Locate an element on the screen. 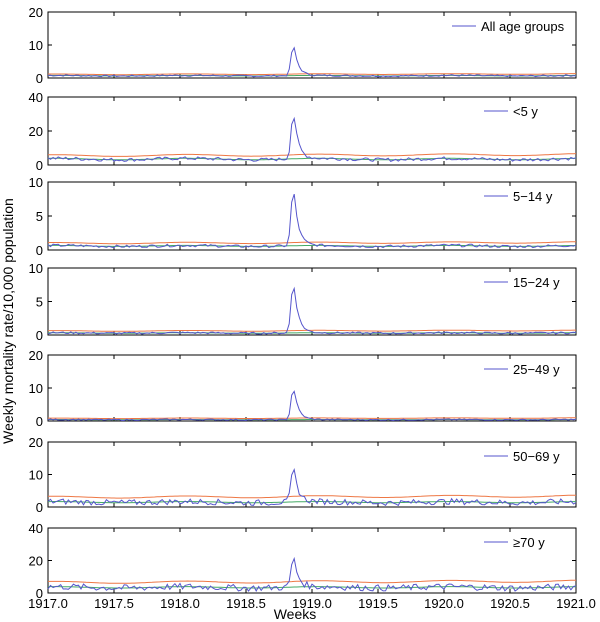 The height and width of the screenshot is (622, 600). x-tick-label: 1918.0 is located at coordinates (180, 603).